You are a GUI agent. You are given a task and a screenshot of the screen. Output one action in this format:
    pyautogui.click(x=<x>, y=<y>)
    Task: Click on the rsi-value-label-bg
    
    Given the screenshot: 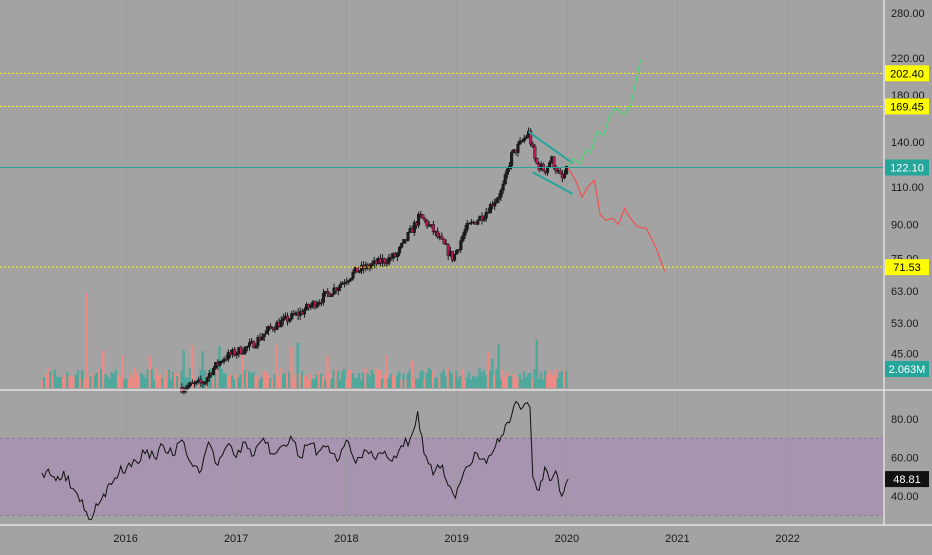 What is the action you would take?
    pyautogui.click(x=907, y=479)
    